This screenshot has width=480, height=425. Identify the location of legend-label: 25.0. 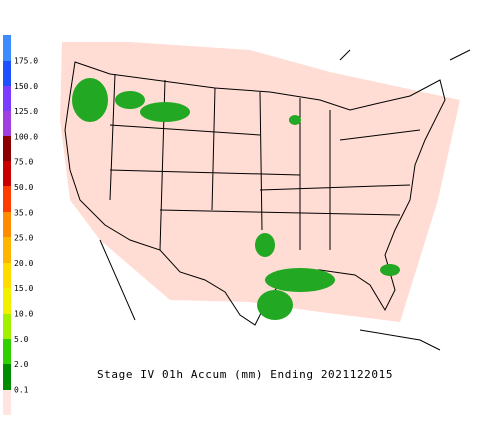
(23, 238).